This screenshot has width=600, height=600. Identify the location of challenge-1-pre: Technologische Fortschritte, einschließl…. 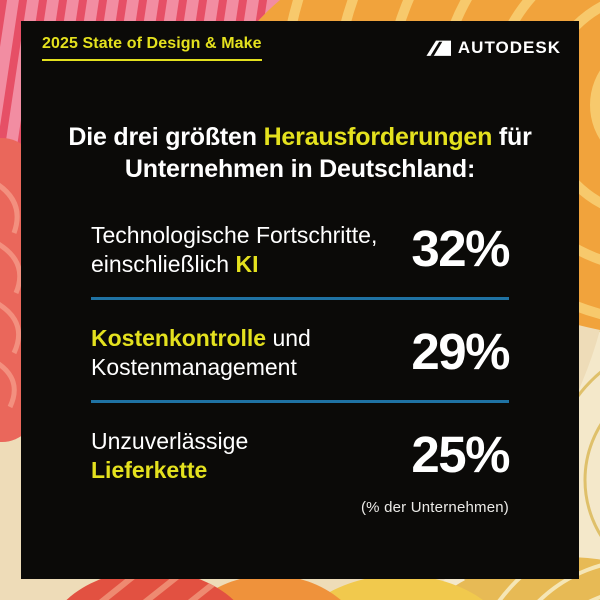
(234, 249).